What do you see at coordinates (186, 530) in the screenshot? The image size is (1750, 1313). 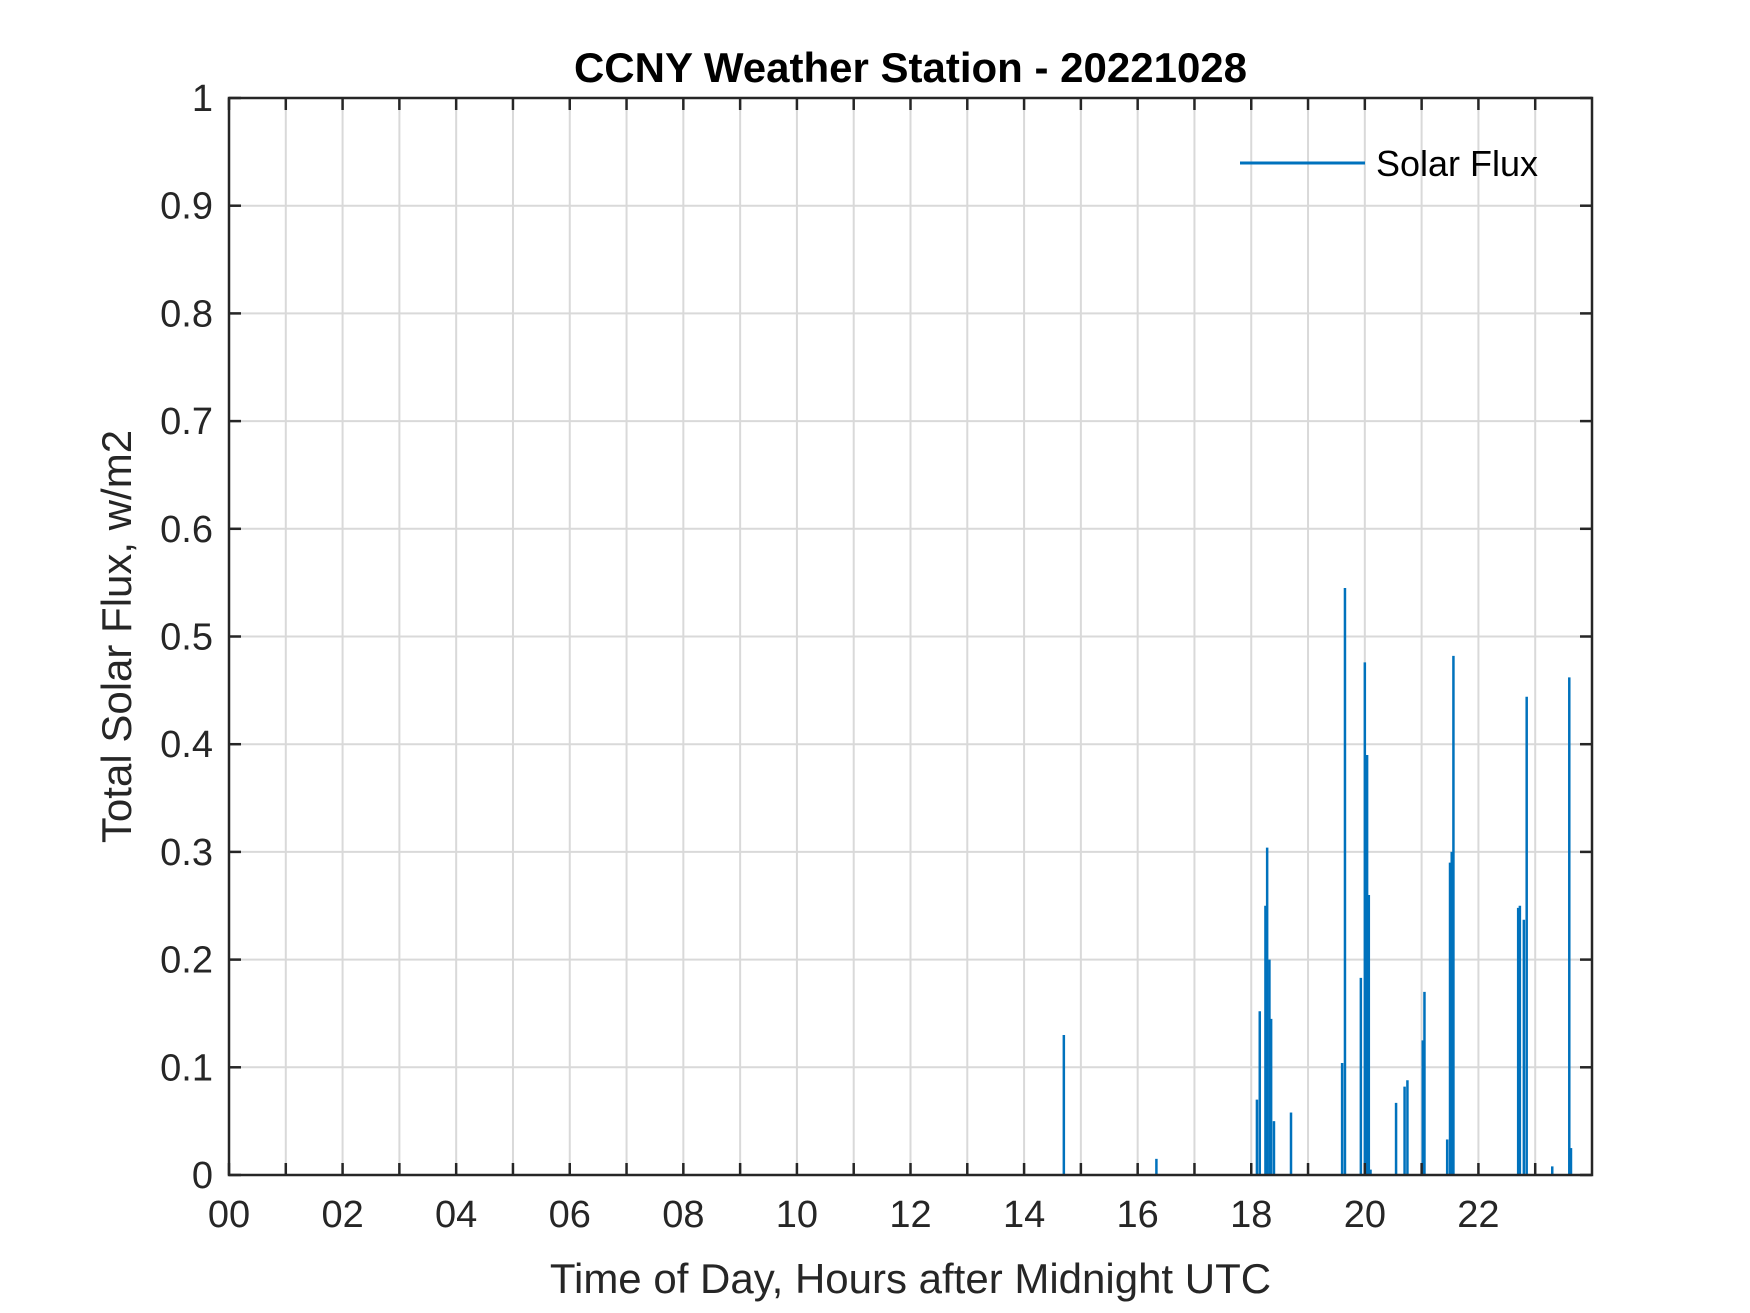 I see `y-tick-label: 0.6` at bounding box center [186, 530].